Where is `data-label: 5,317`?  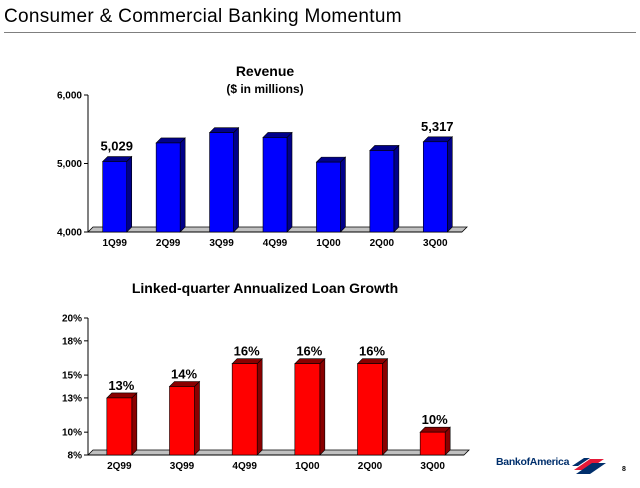
data-label: 5,317 is located at coordinates (437, 126).